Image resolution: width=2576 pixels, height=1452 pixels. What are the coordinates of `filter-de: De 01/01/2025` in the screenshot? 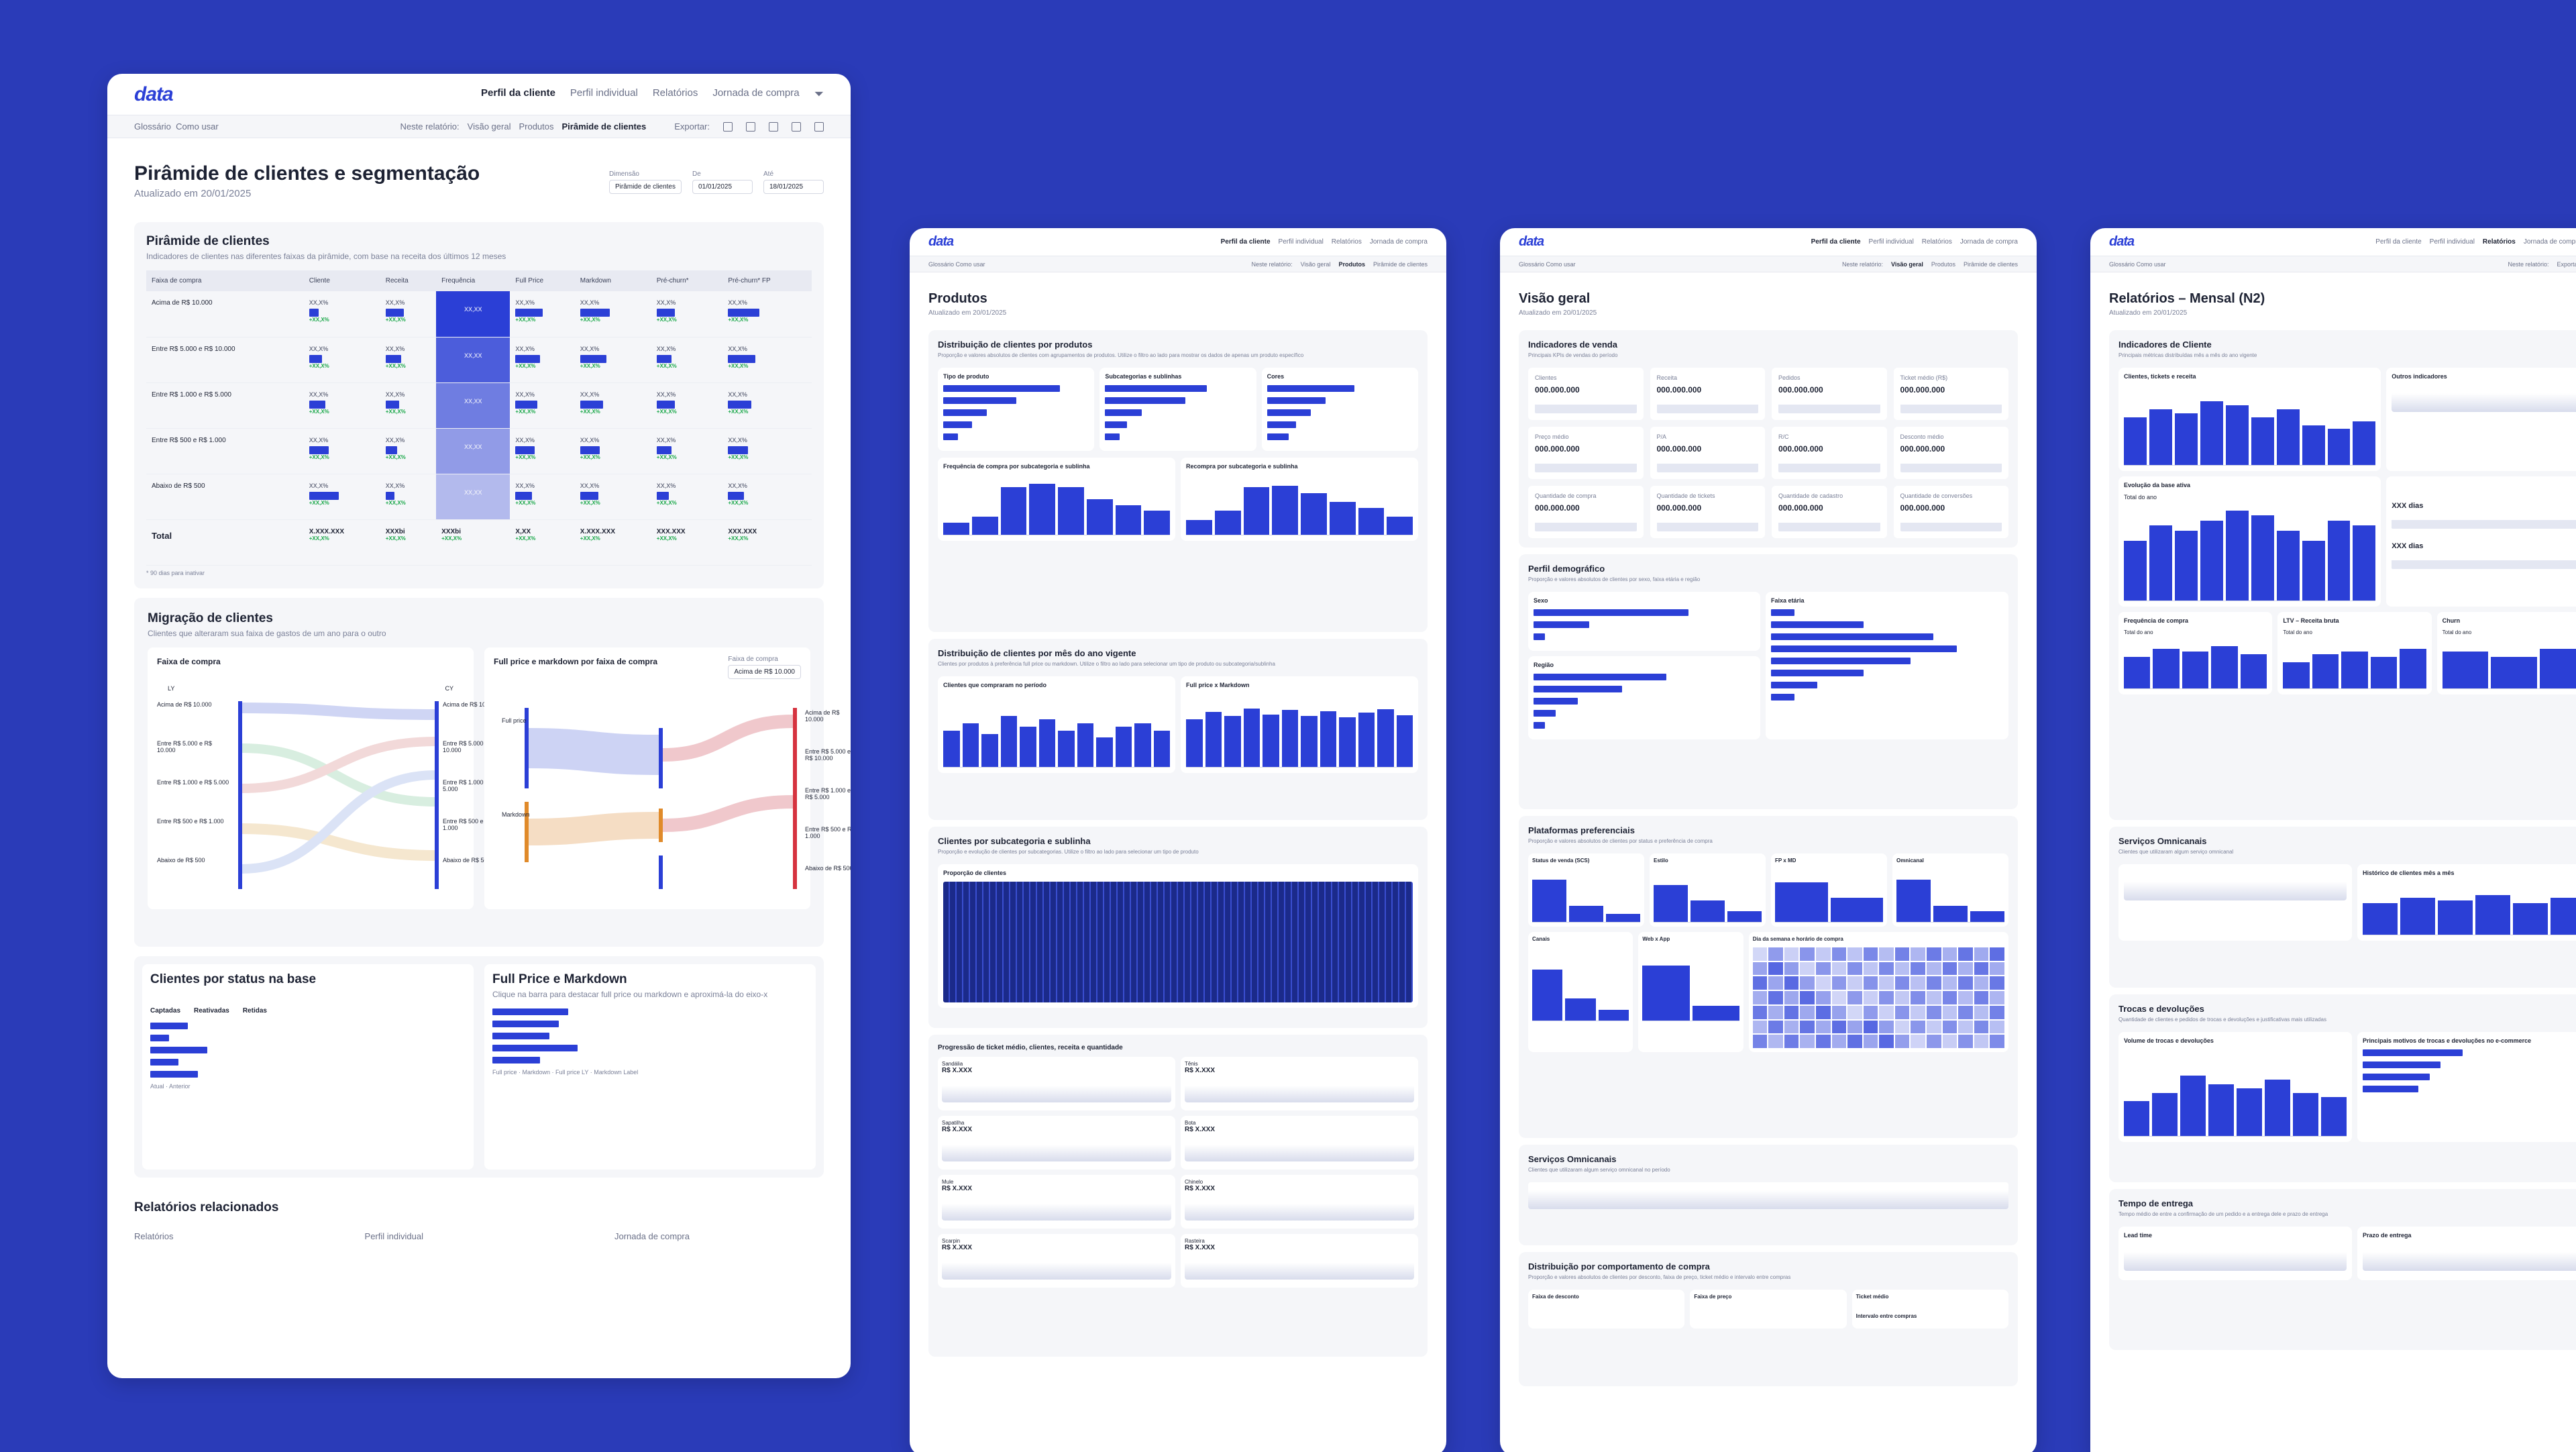 It's located at (722, 182).